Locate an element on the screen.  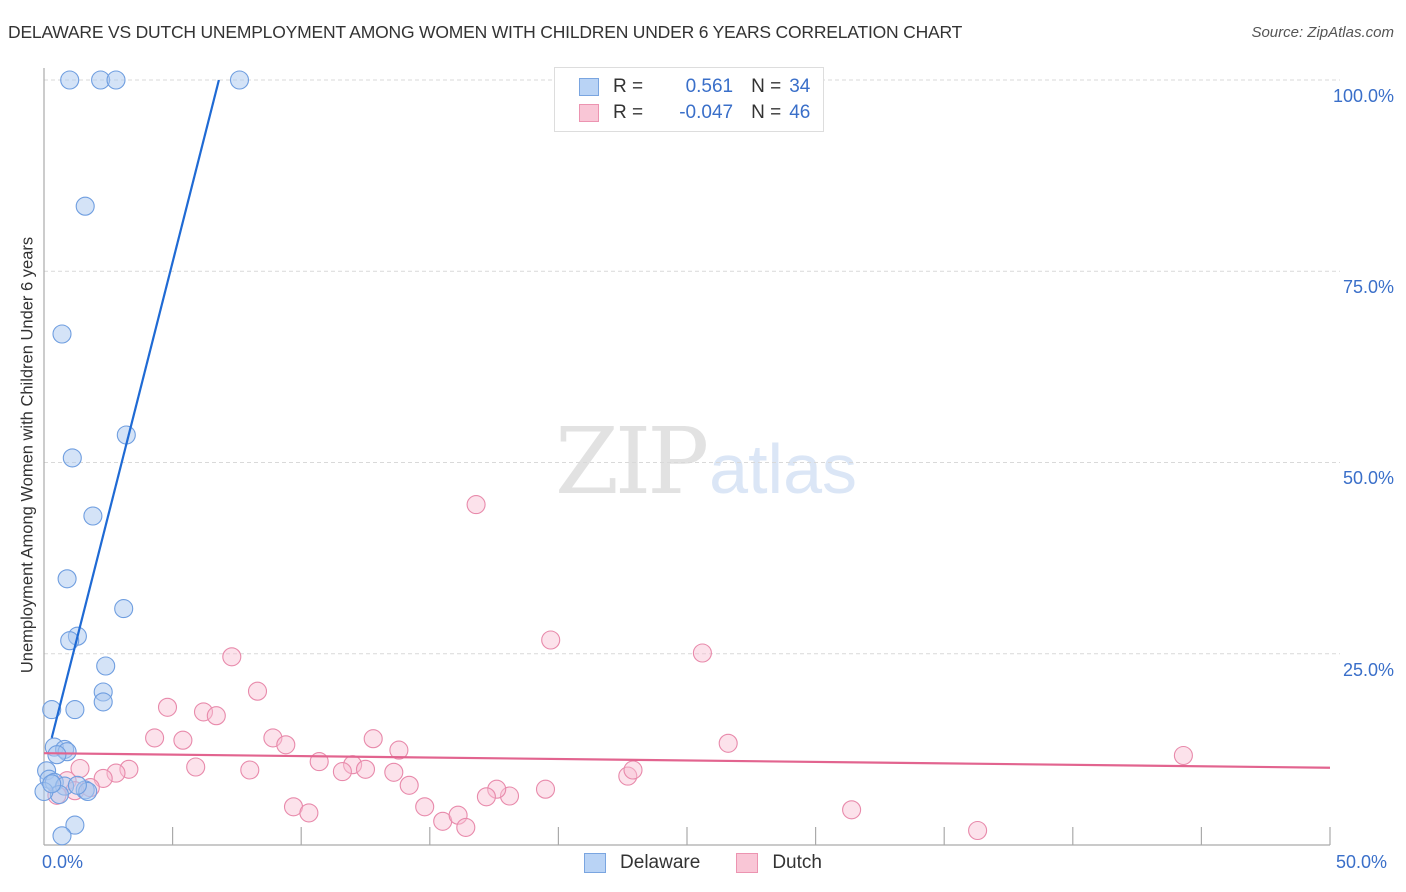
watermark-zip: ZIP is located at coordinates (632, 461).